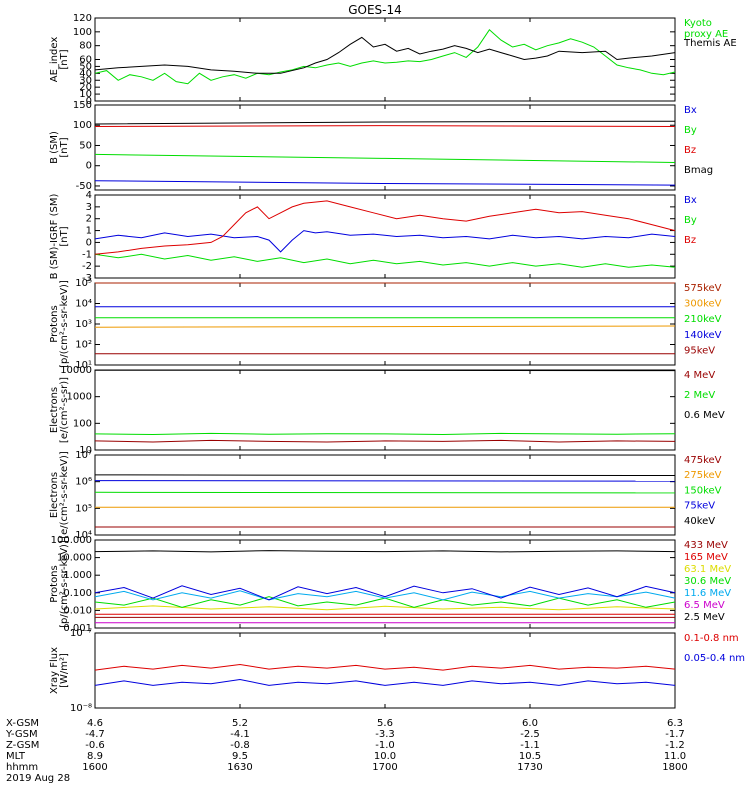  What do you see at coordinates (54, 495) in the screenshot?
I see `y-axis-label: Electrons` at bounding box center [54, 495].